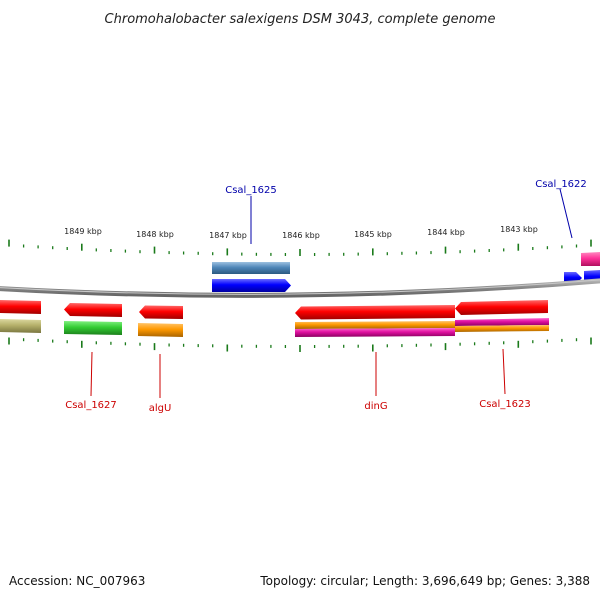 Image resolution: width=600 pixels, height=600 pixels. Describe the element at coordinates (91, 405) in the screenshot. I see `gene-label-csal-1627: Csal_1627` at that location.